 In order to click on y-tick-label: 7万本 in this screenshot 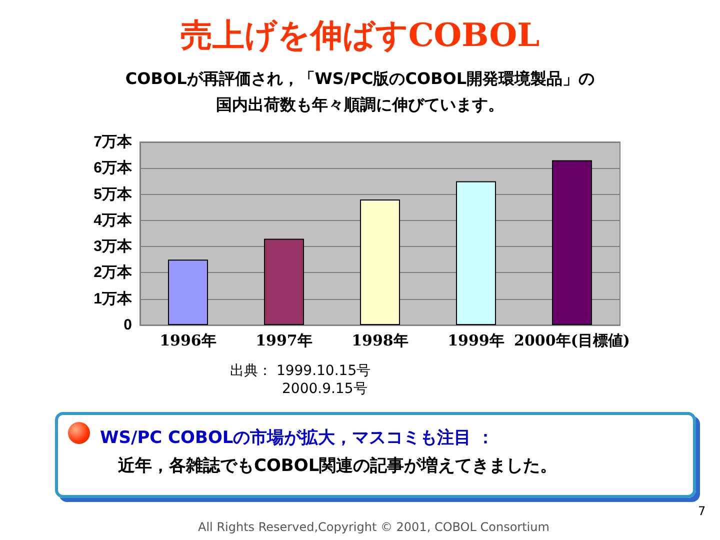, I will do `click(113, 142)`.